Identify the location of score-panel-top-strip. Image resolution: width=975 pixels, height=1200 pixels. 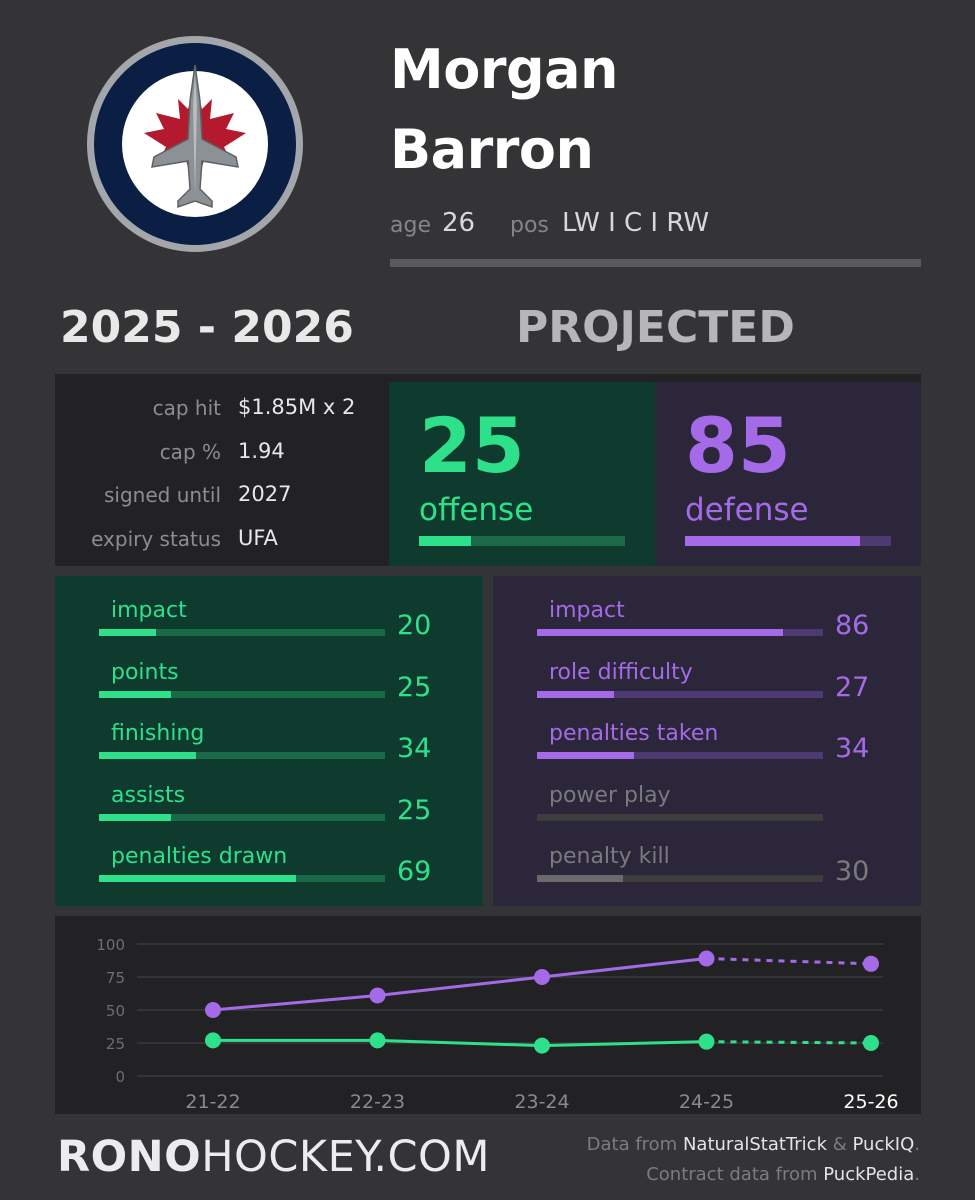
(655, 378).